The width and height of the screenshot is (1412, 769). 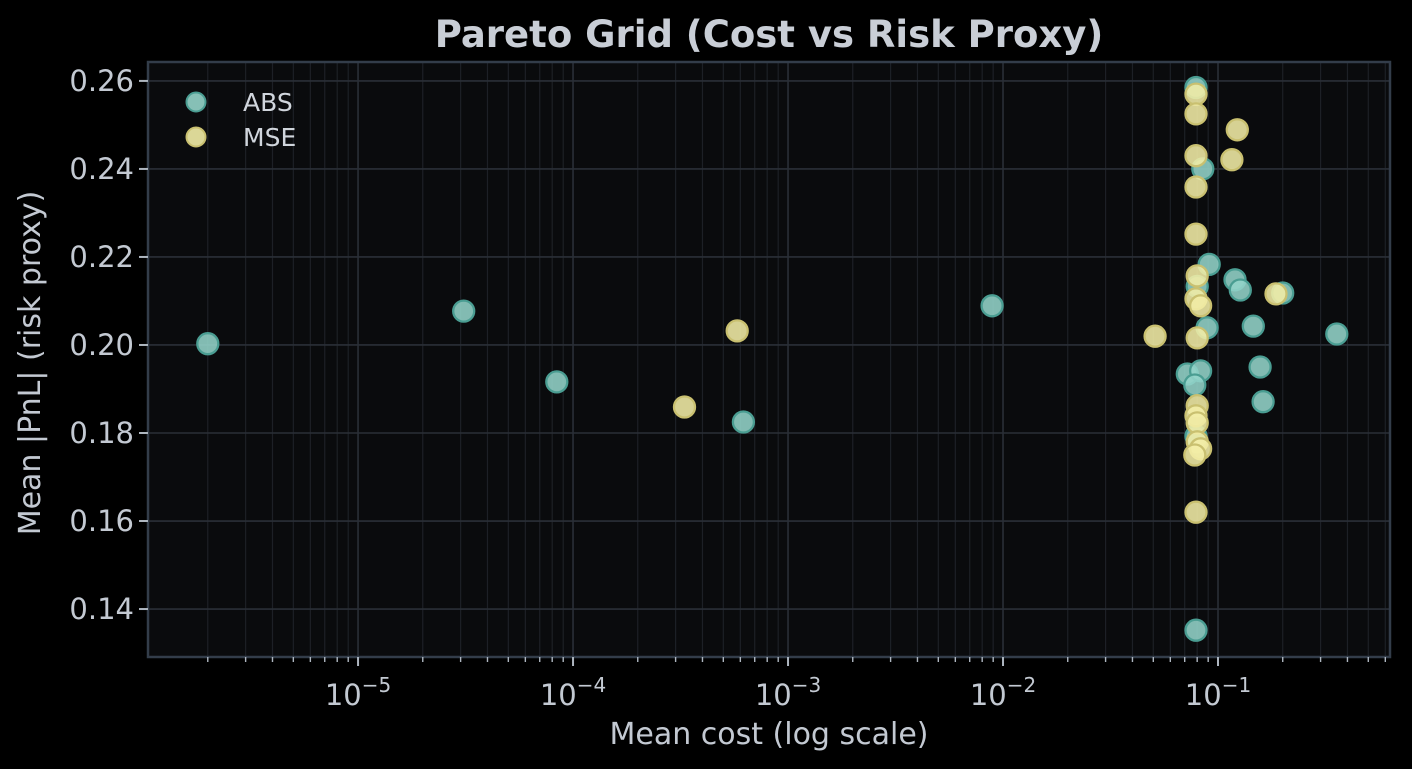 What do you see at coordinates (573, 692) in the screenshot?
I see `x-tick-label: 10⁻⁴` at bounding box center [573, 692].